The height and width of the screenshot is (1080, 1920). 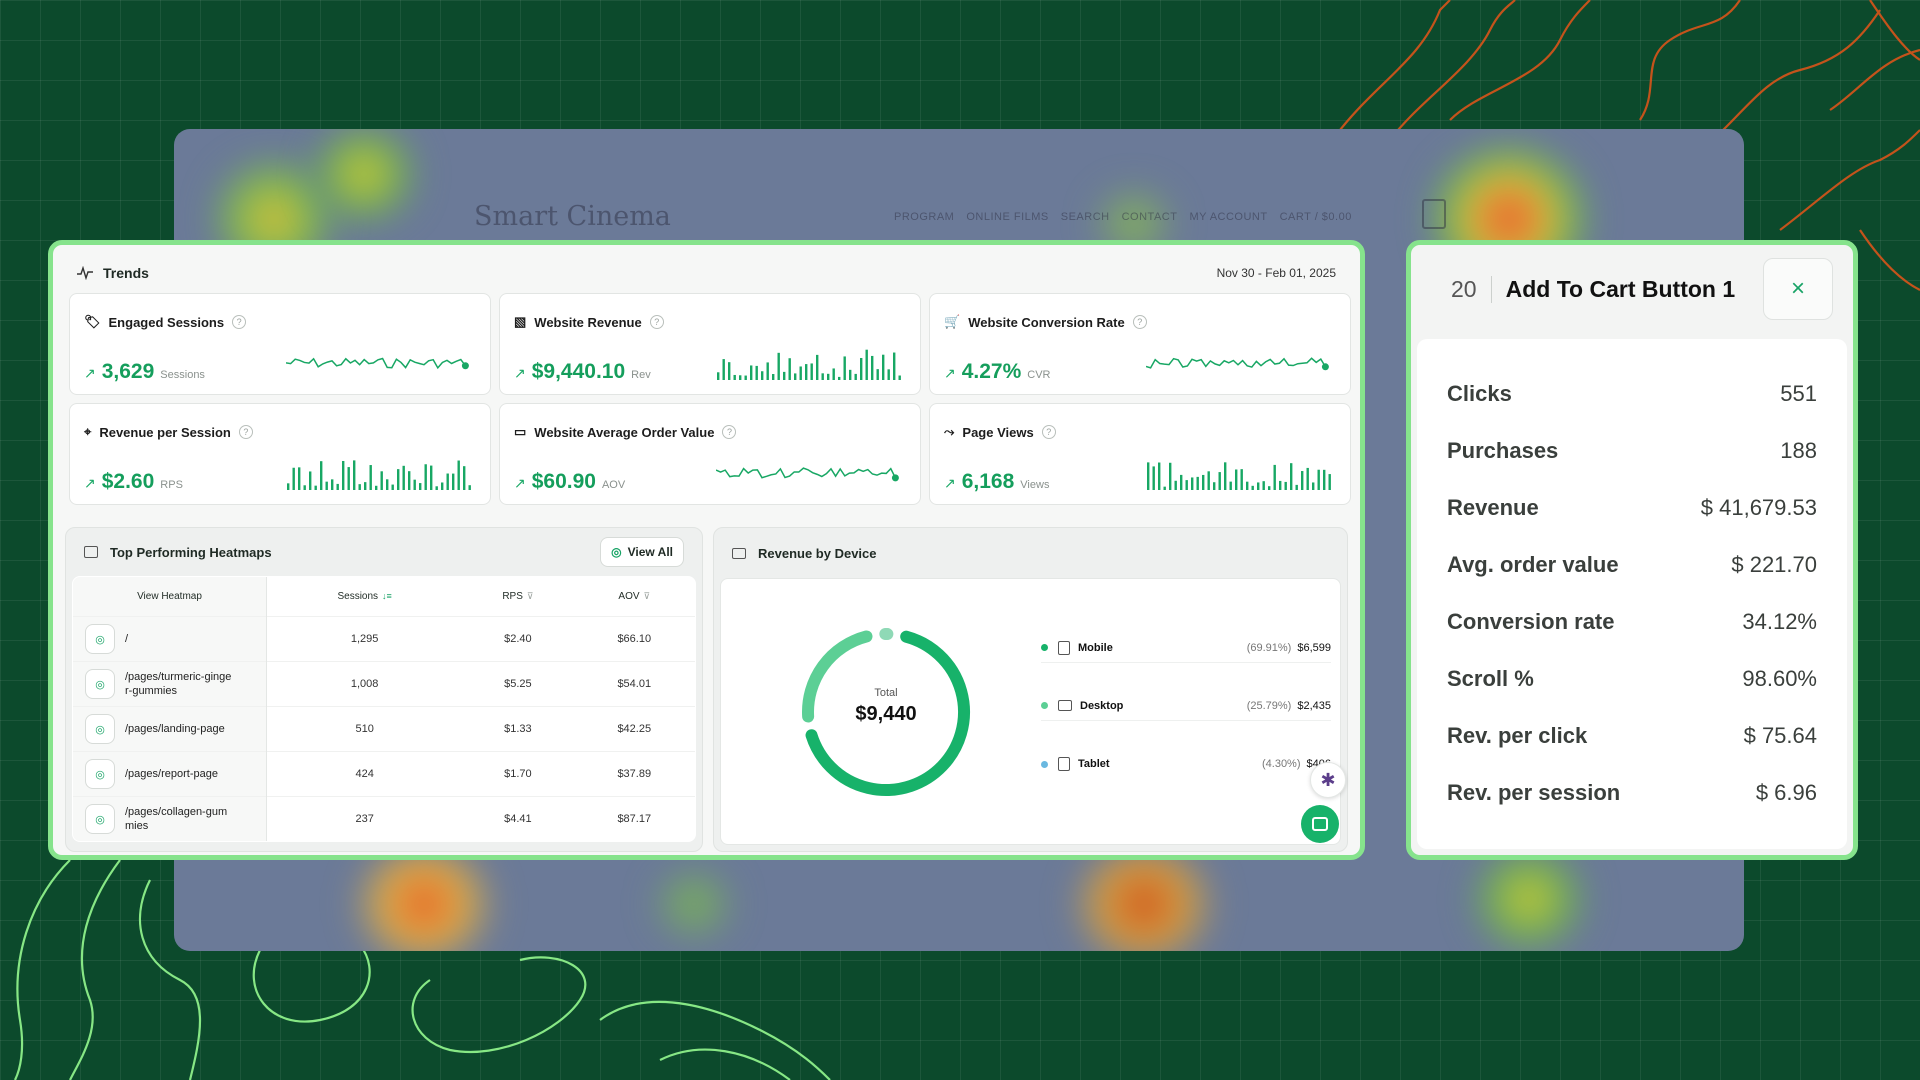 I want to click on mobile-icon, so click(x=1064, y=647).